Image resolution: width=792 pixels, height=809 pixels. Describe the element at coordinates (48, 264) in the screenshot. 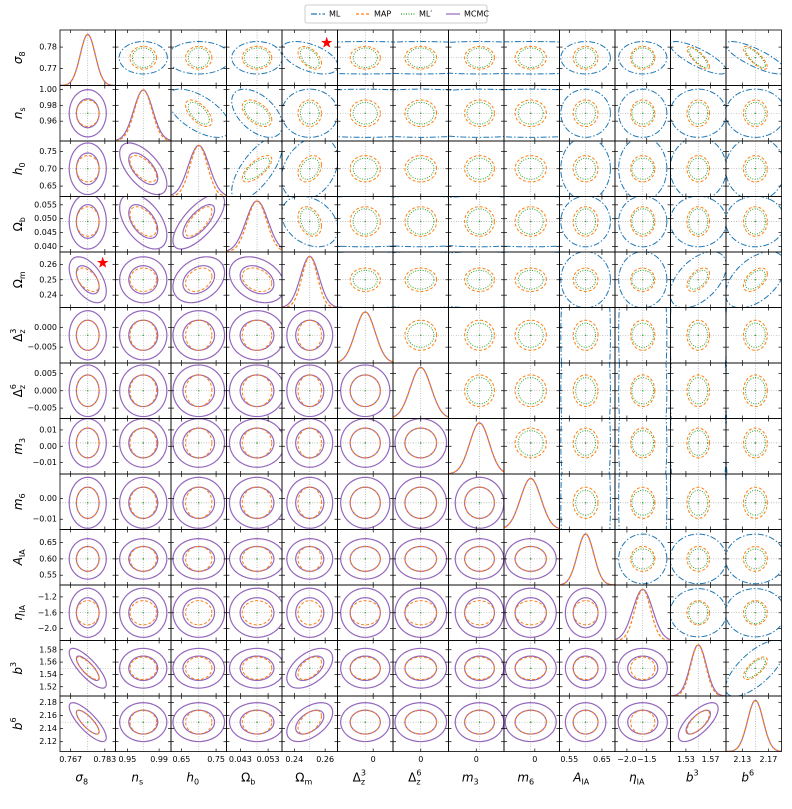

I see `y-tick-label: 0.26` at that location.